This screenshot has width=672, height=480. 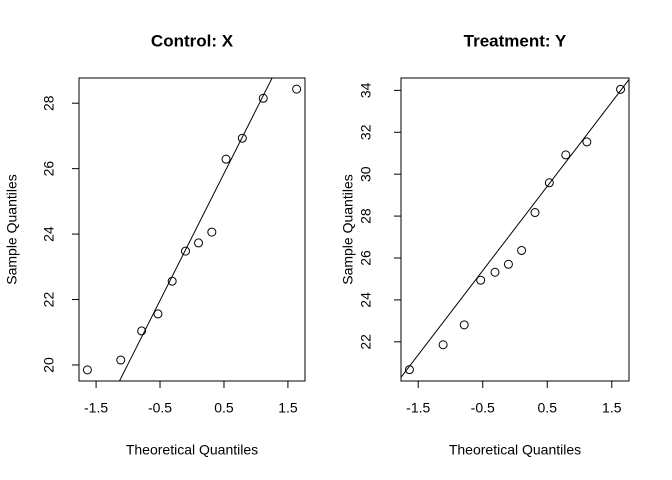 I want to click on y-tick-label: 34, so click(x=366, y=90).